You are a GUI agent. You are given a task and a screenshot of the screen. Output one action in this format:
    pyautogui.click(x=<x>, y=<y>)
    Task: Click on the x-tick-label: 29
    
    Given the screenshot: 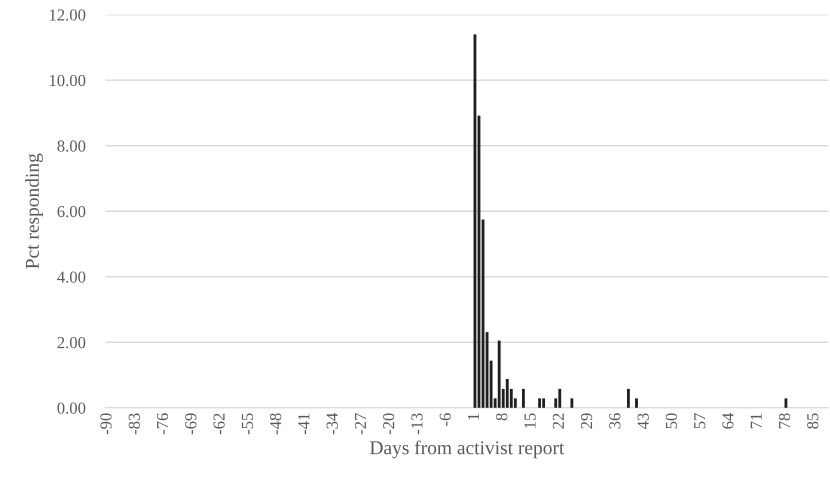 What is the action you would take?
    pyautogui.click(x=586, y=421)
    